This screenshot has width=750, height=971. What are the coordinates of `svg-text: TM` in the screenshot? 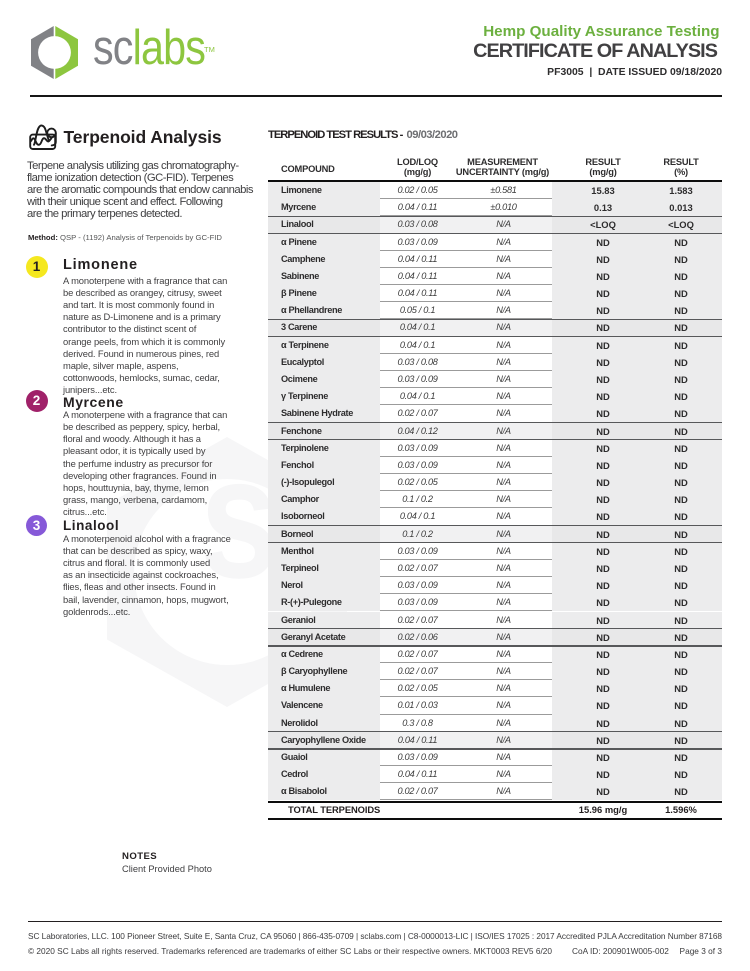 It's located at (209, 49).